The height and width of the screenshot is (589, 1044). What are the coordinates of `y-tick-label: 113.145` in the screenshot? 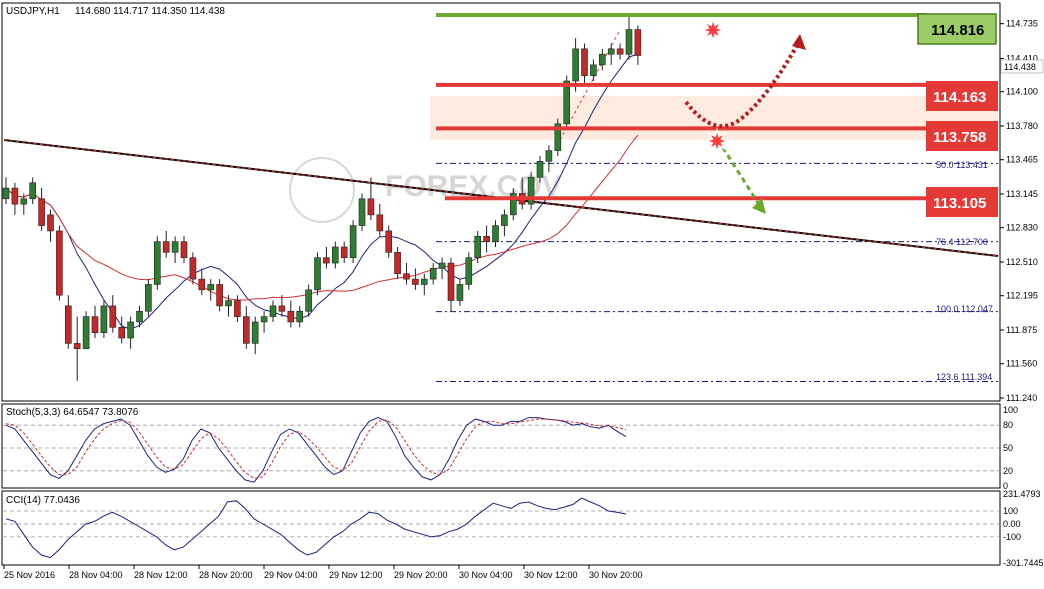 It's located at (1022, 194).